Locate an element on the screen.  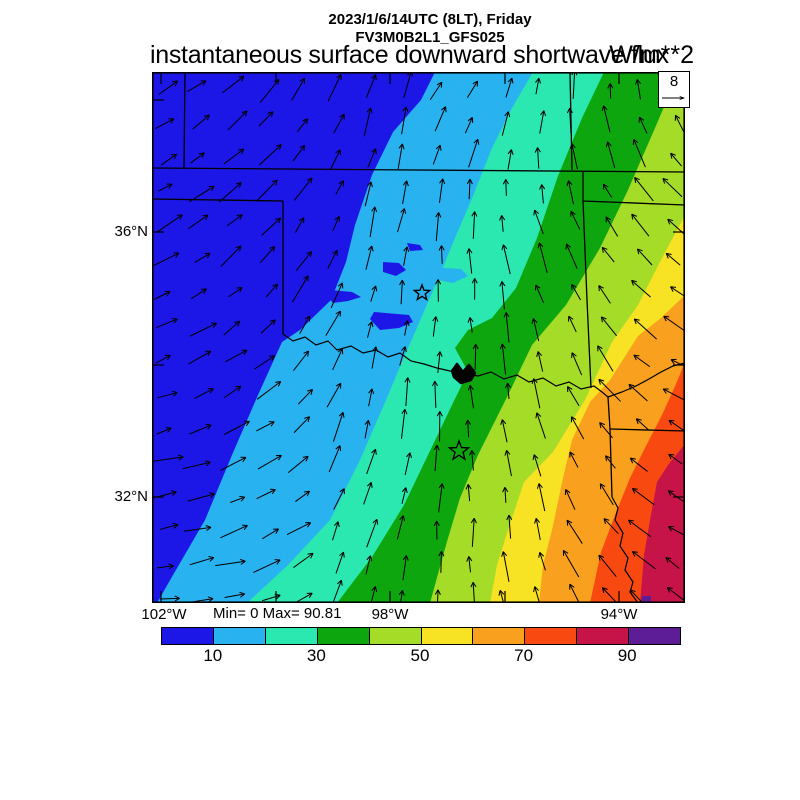
lon-axis-label: 102°W is located at coordinates (164, 614).